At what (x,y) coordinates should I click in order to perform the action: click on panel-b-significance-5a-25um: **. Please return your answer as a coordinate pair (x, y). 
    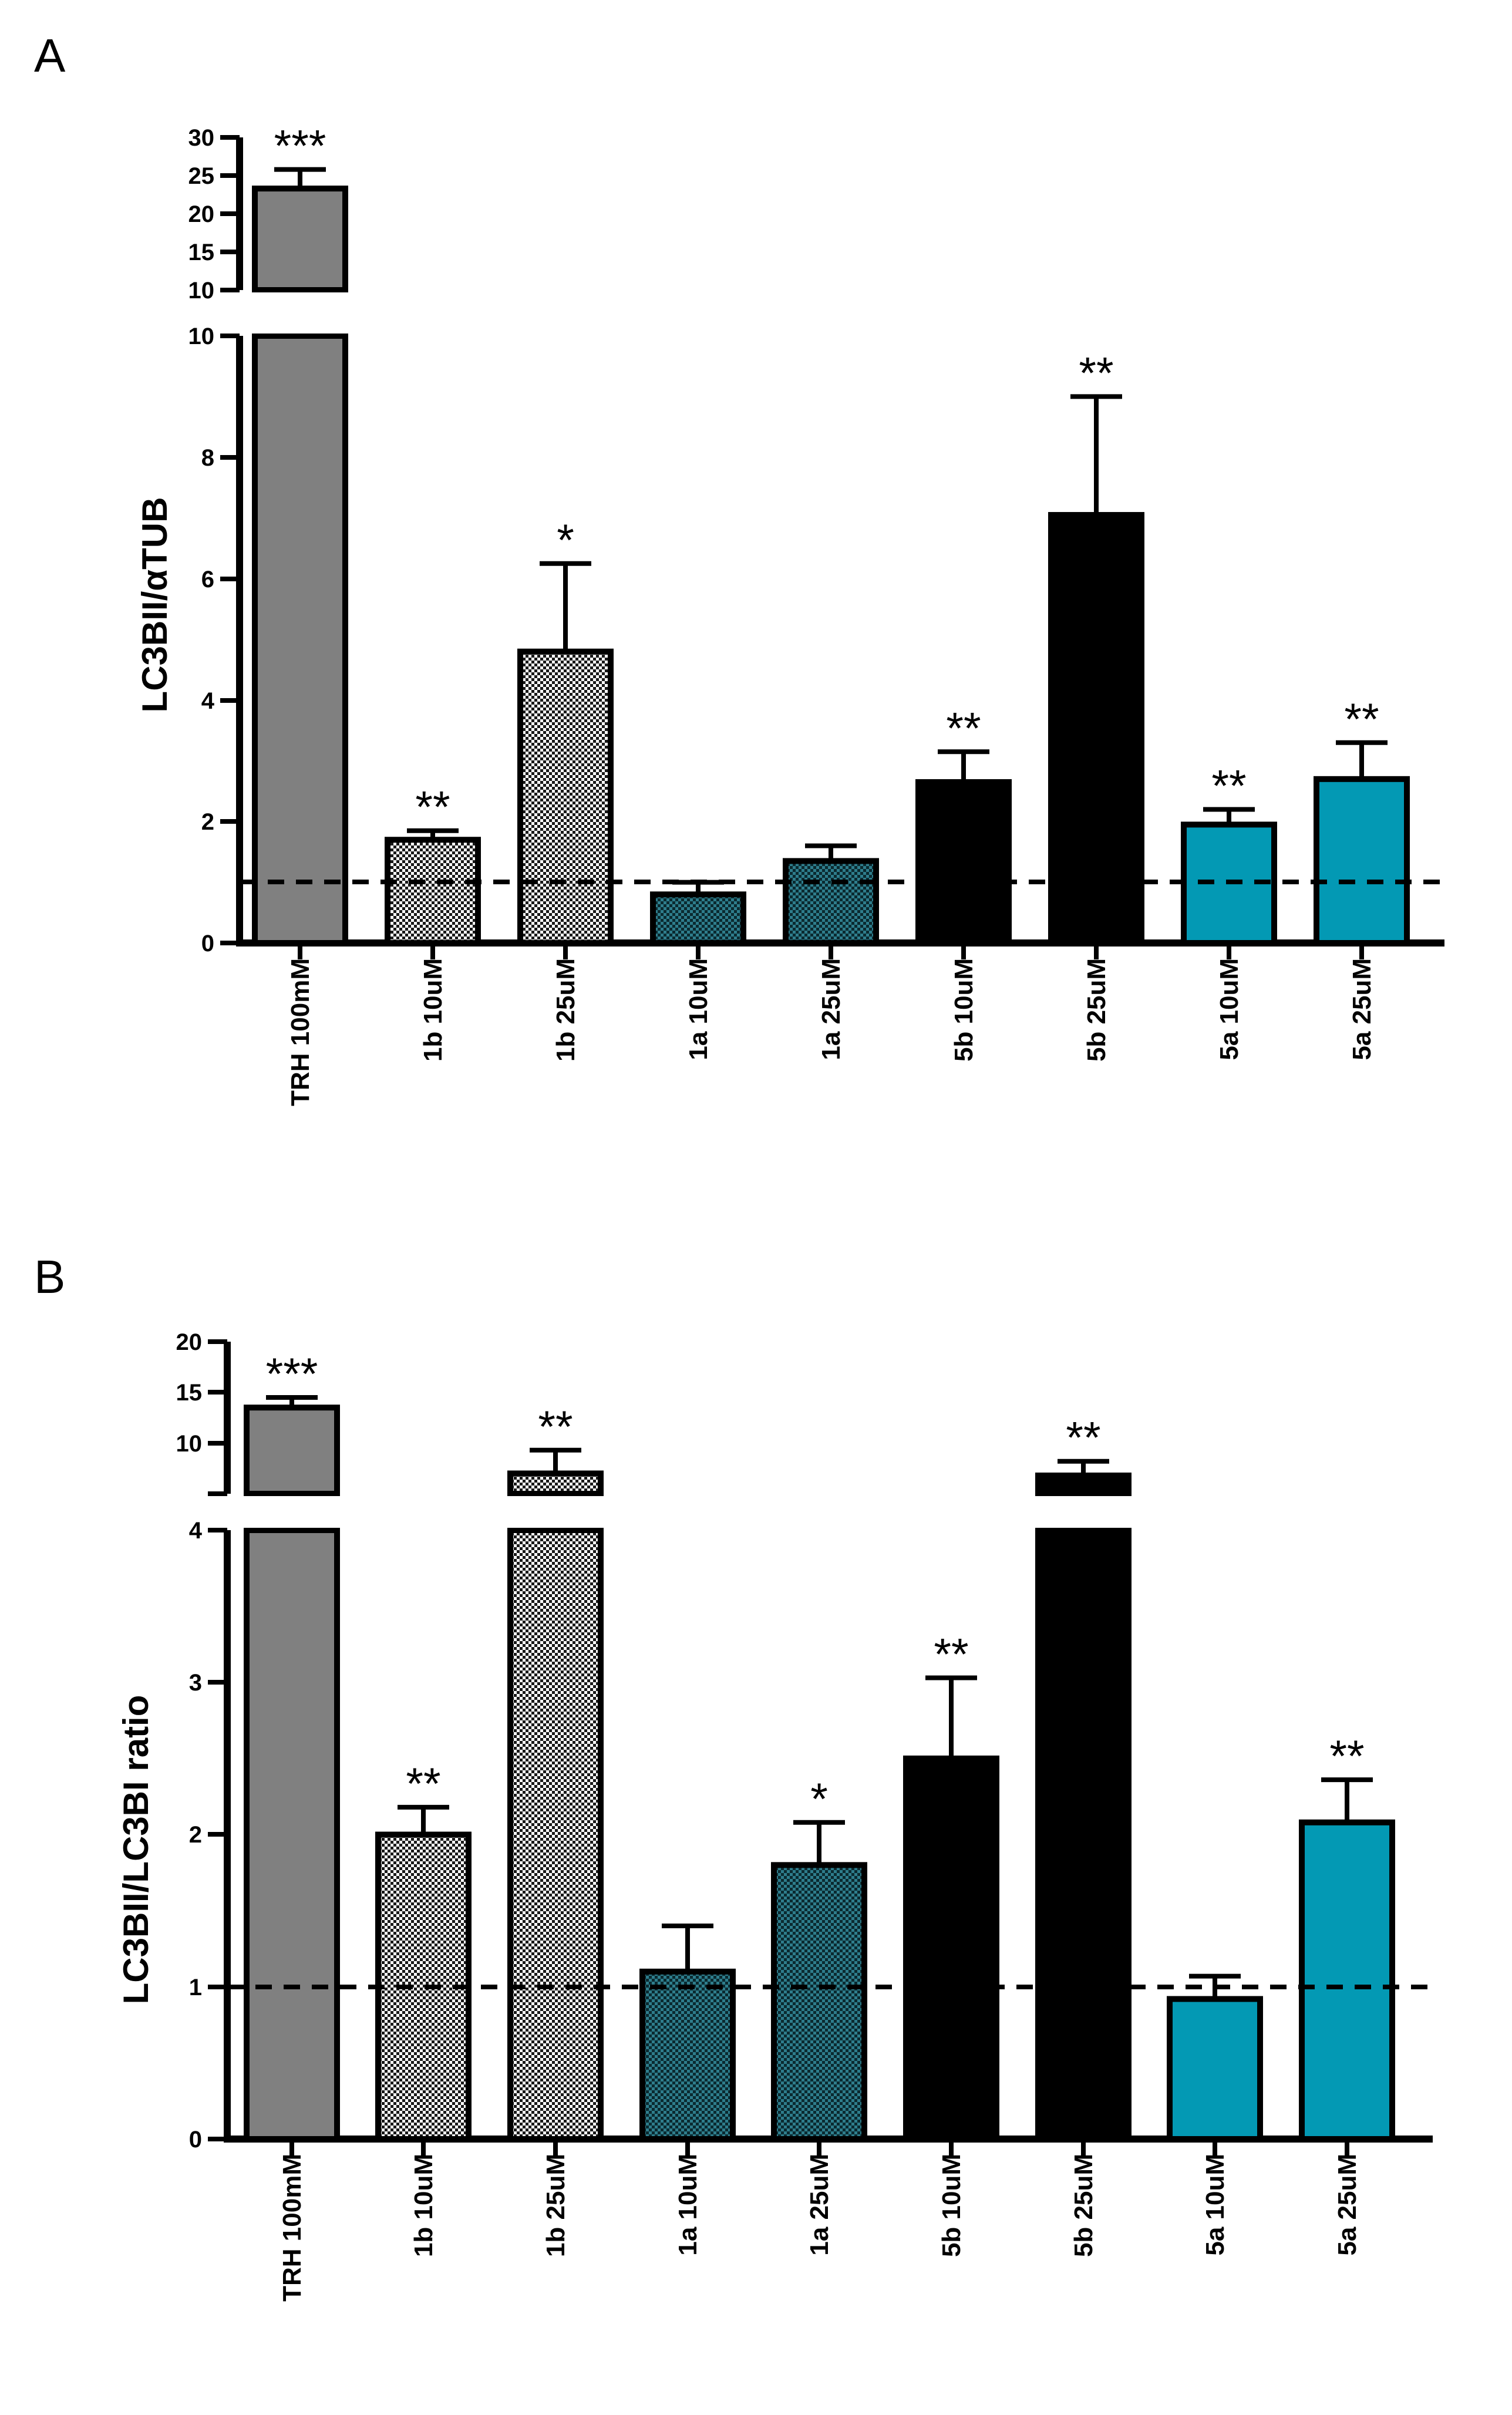
    Looking at the image, I should click on (1346, 1756).